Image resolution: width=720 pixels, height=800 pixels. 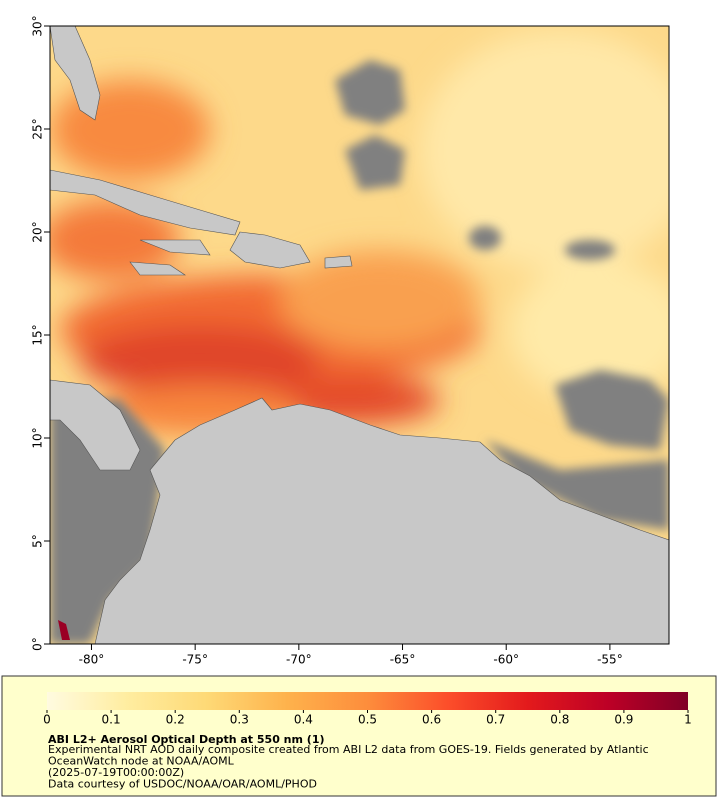 What do you see at coordinates (38, 128) in the screenshot?
I see `y-tick-label: 25°` at bounding box center [38, 128].